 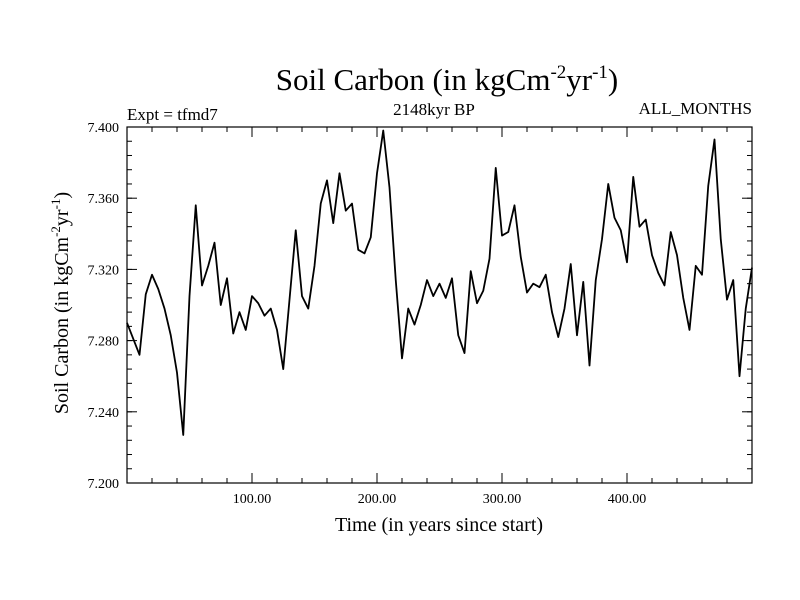 What do you see at coordinates (377, 499) in the screenshot?
I see `x-tick-label: 200.00` at bounding box center [377, 499].